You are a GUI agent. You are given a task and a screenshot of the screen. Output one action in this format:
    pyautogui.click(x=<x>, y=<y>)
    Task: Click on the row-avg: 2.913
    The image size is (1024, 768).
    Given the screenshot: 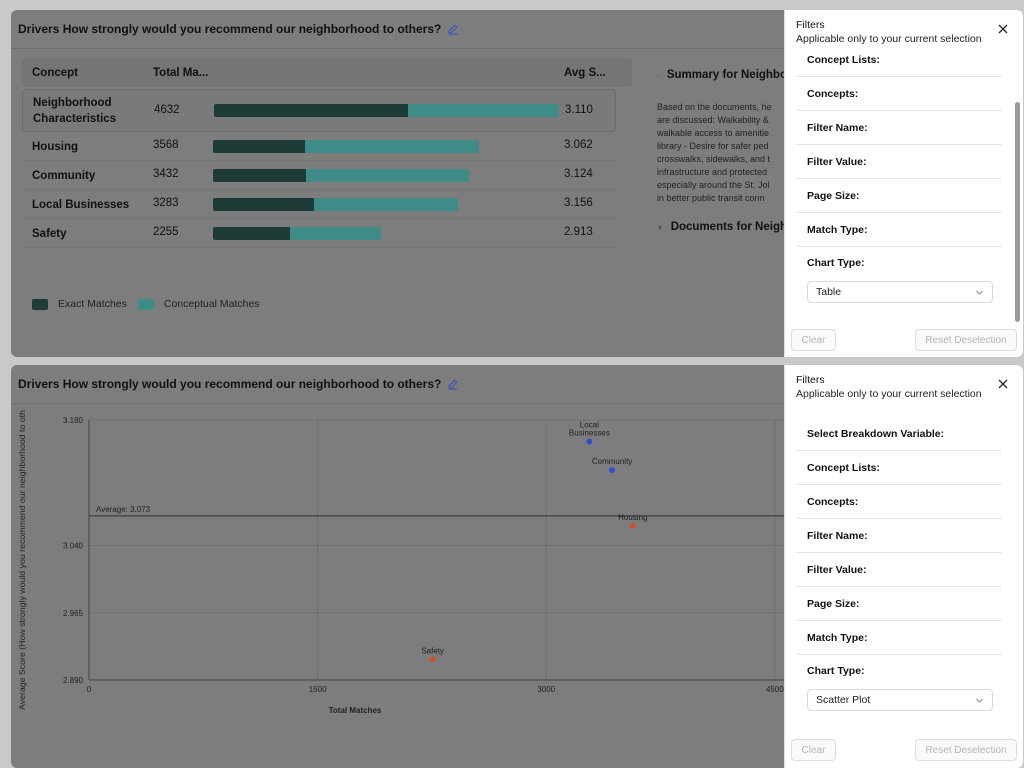 What is the action you would take?
    pyautogui.click(x=578, y=232)
    